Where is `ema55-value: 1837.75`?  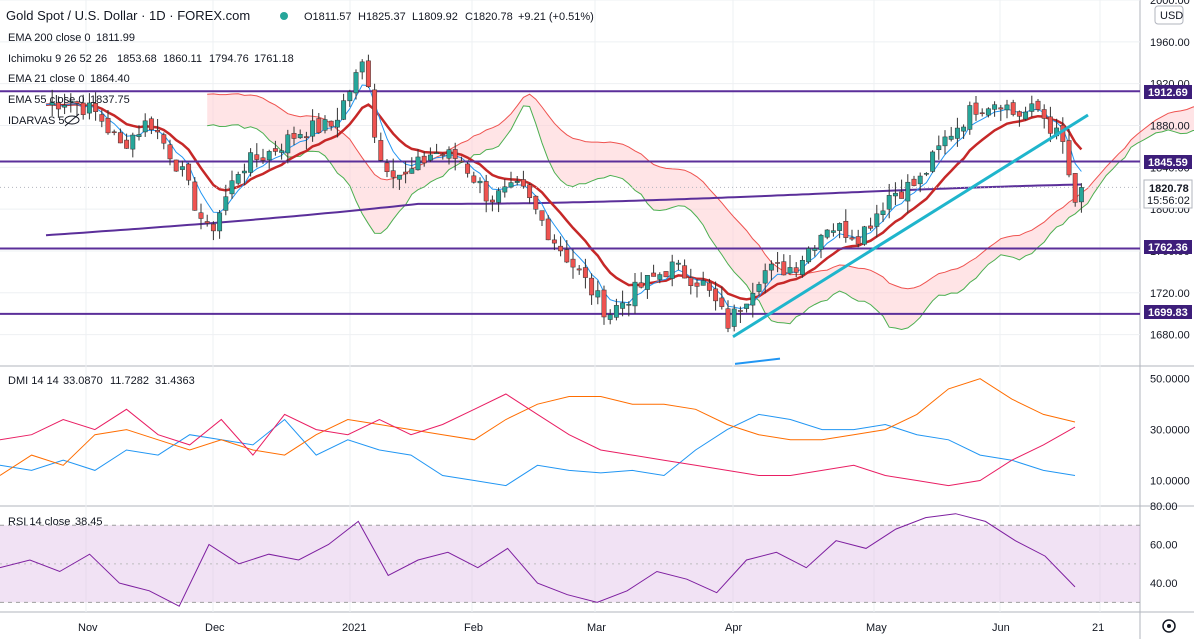
ema55-value: 1837.75 is located at coordinates (110, 100).